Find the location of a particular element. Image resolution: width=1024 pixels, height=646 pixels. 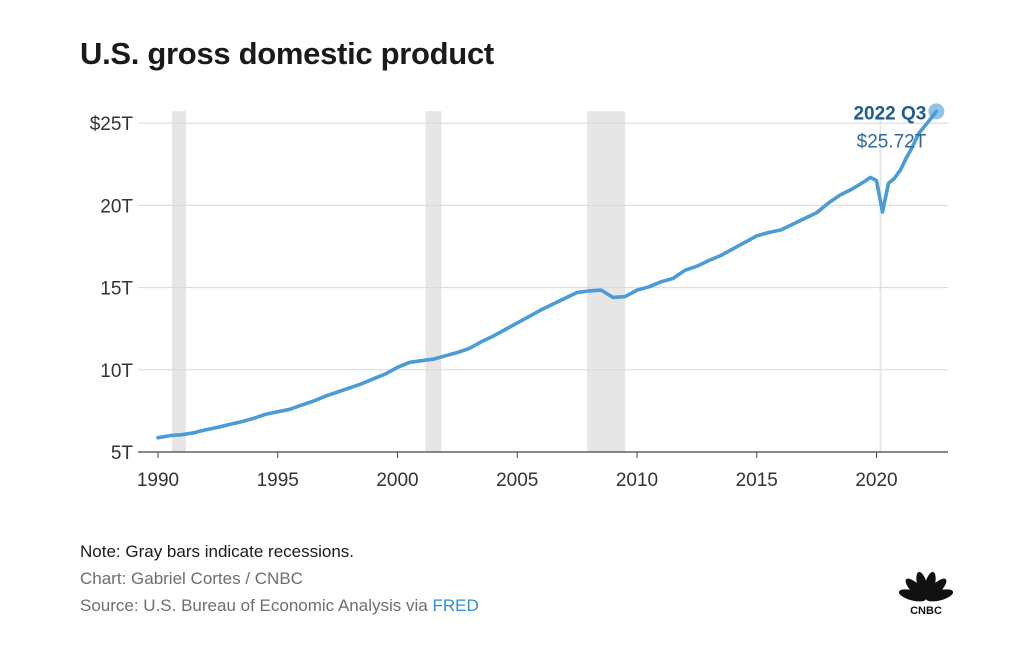

x-tick-2020: 2020 is located at coordinates (876, 480).